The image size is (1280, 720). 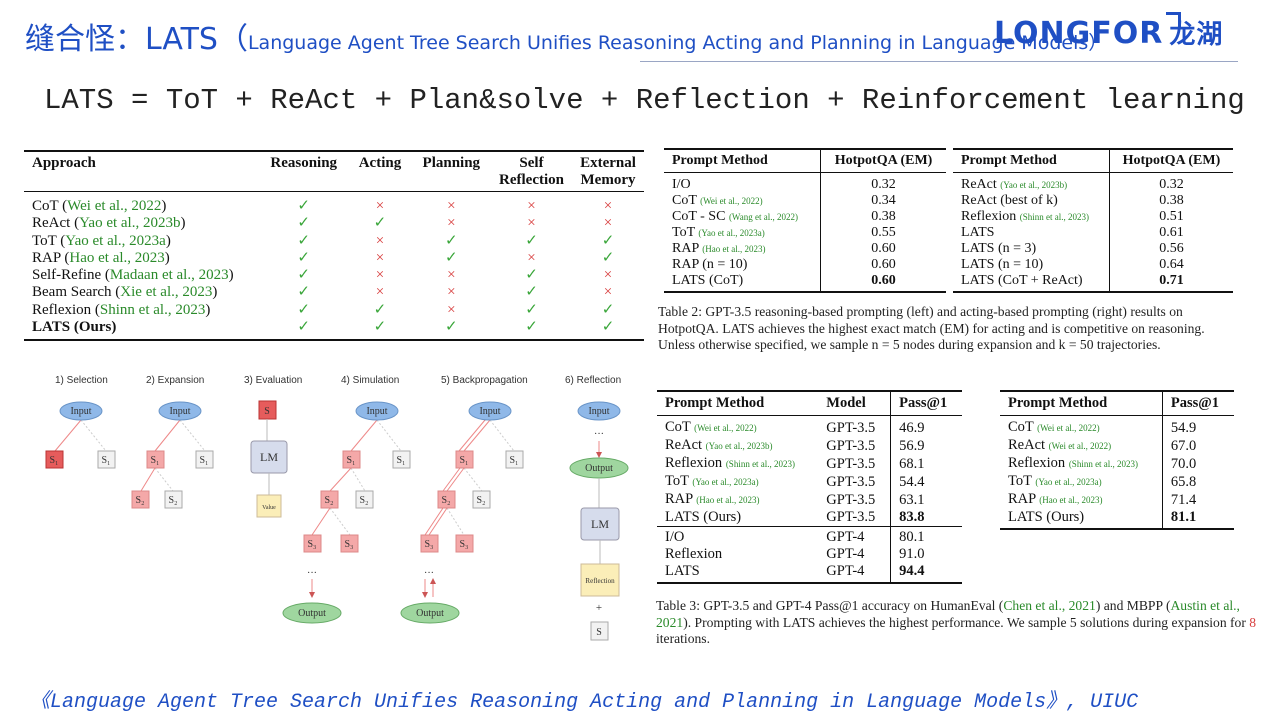 What do you see at coordinates (71, 275) in the screenshot?
I see `method-name: Self-Refine (` at bounding box center [71, 275].